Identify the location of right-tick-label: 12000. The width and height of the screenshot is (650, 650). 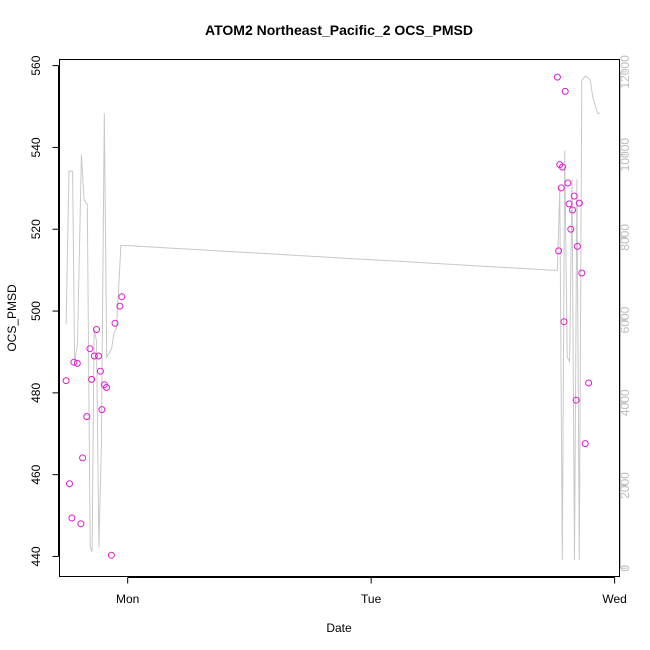
(625, 72).